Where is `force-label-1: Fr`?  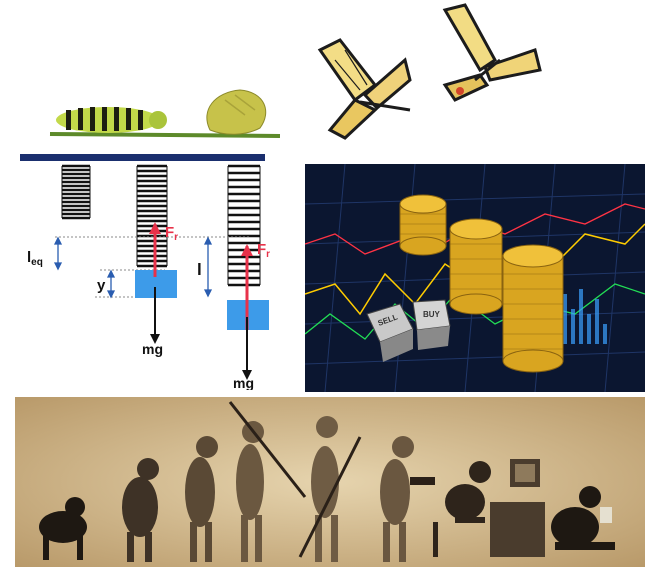 force-label-1: Fr is located at coordinates (171, 233).